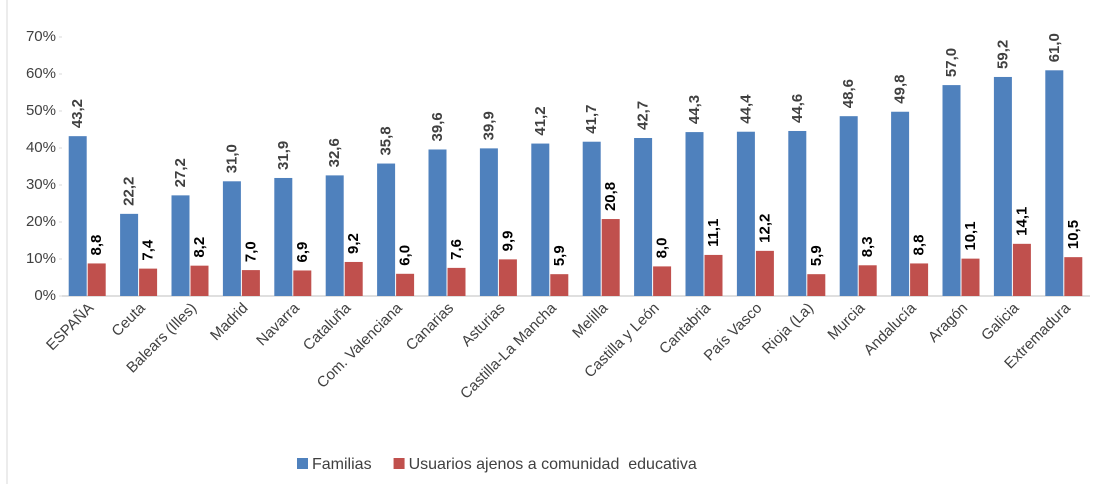  I want to click on value-label: 49,8, so click(900, 89).